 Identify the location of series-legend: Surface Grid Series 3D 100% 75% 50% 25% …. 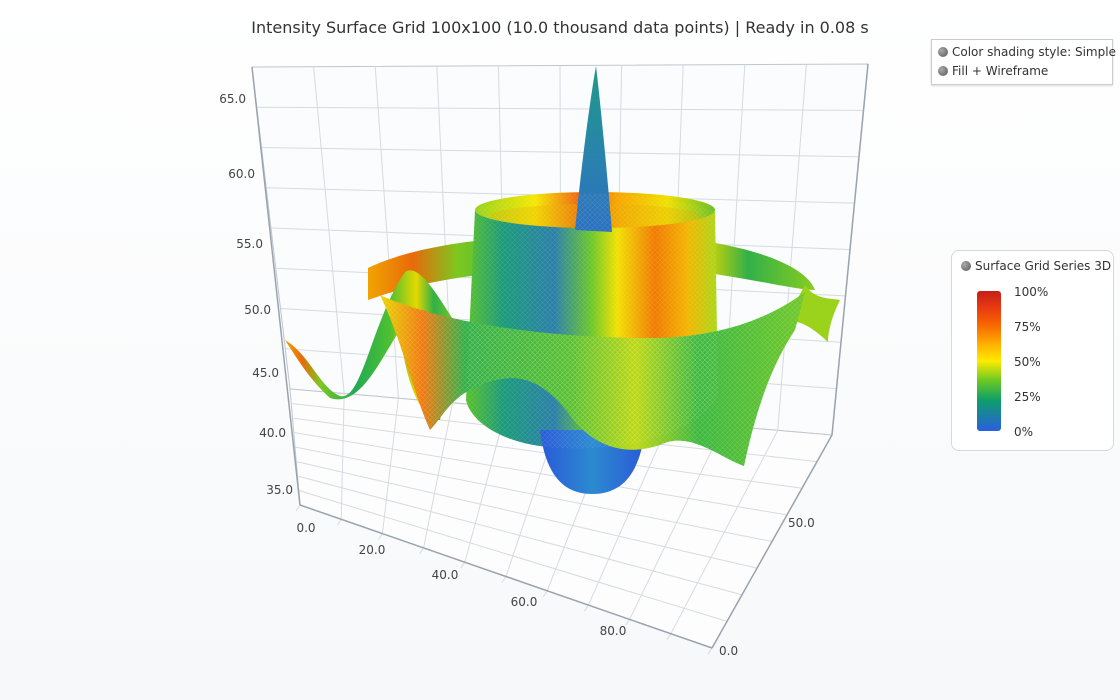
(1032, 350).